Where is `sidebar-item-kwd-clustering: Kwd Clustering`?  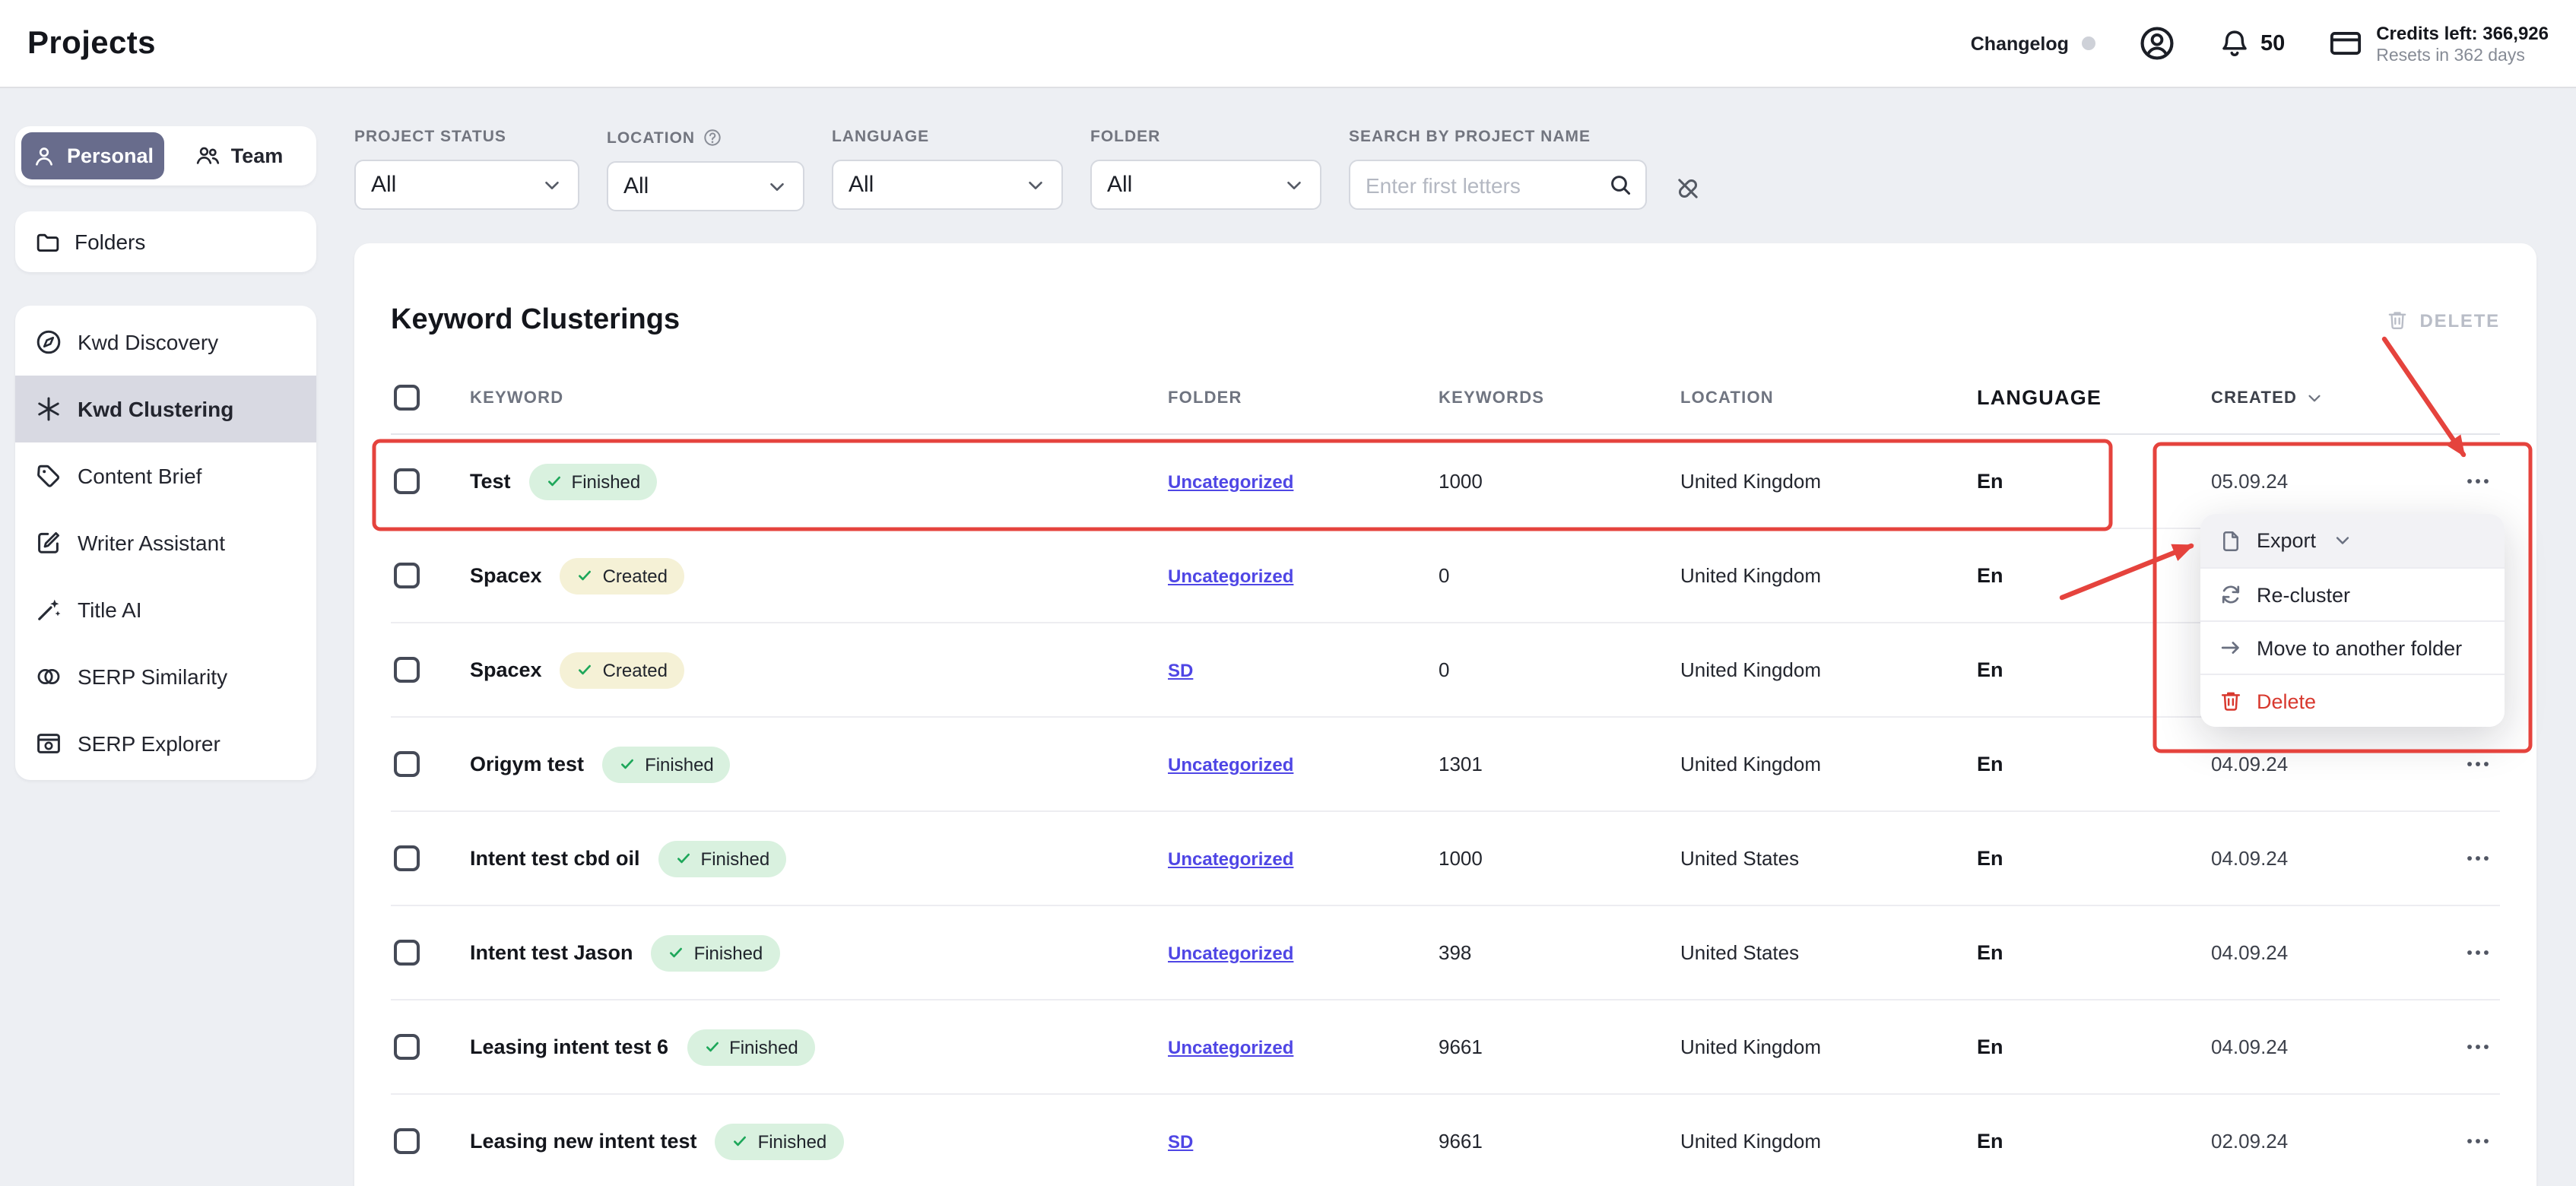
sidebar-item-kwd-clustering: Kwd Clustering is located at coordinates (165, 409).